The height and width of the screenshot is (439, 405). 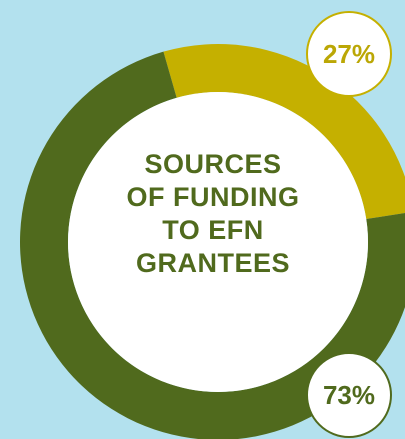 I want to click on title-line-2: OF FUNDING, so click(x=213, y=197).